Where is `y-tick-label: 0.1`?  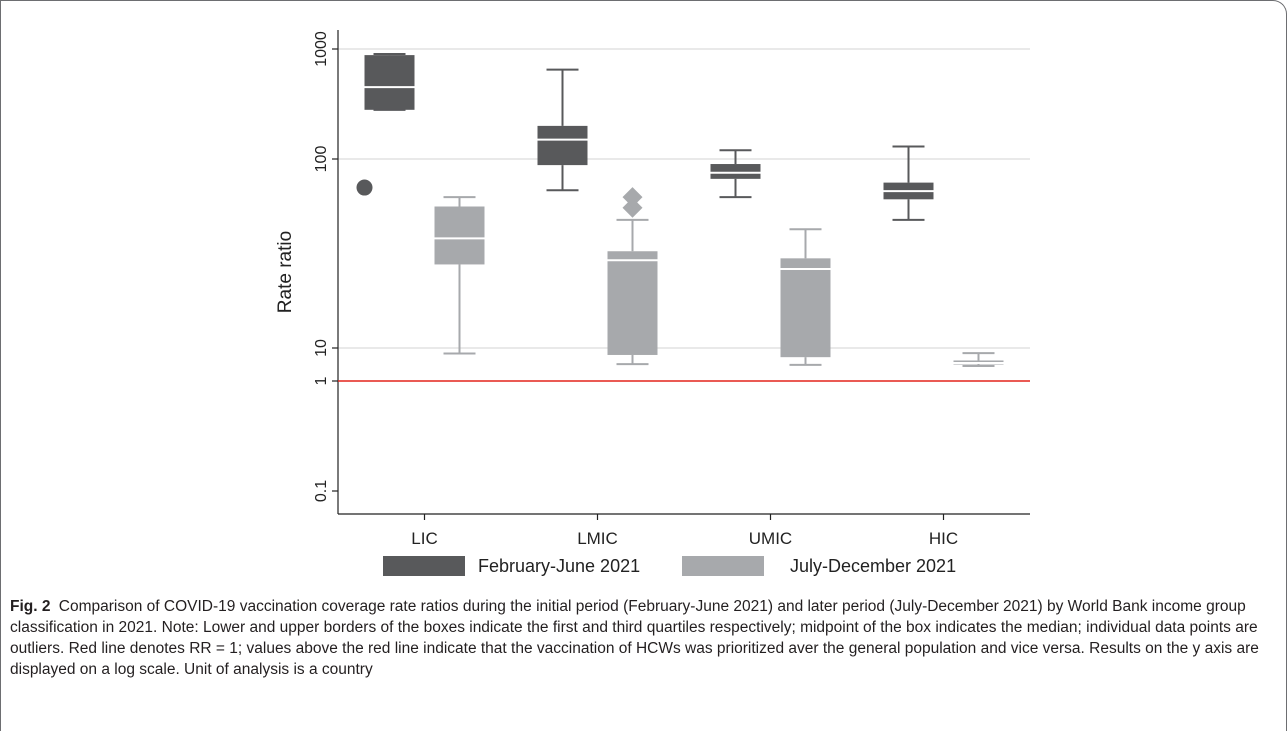 y-tick-label: 0.1 is located at coordinates (321, 491).